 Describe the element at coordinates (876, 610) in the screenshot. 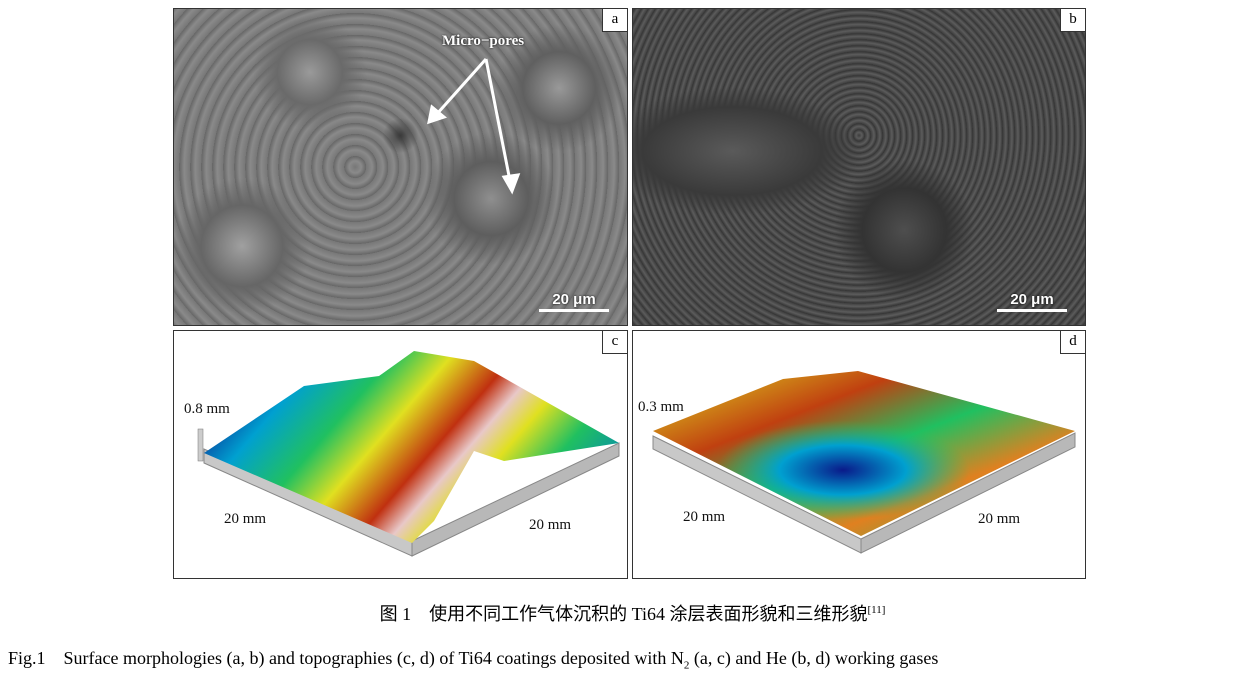

I see `caption-reference: [11]` at that location.